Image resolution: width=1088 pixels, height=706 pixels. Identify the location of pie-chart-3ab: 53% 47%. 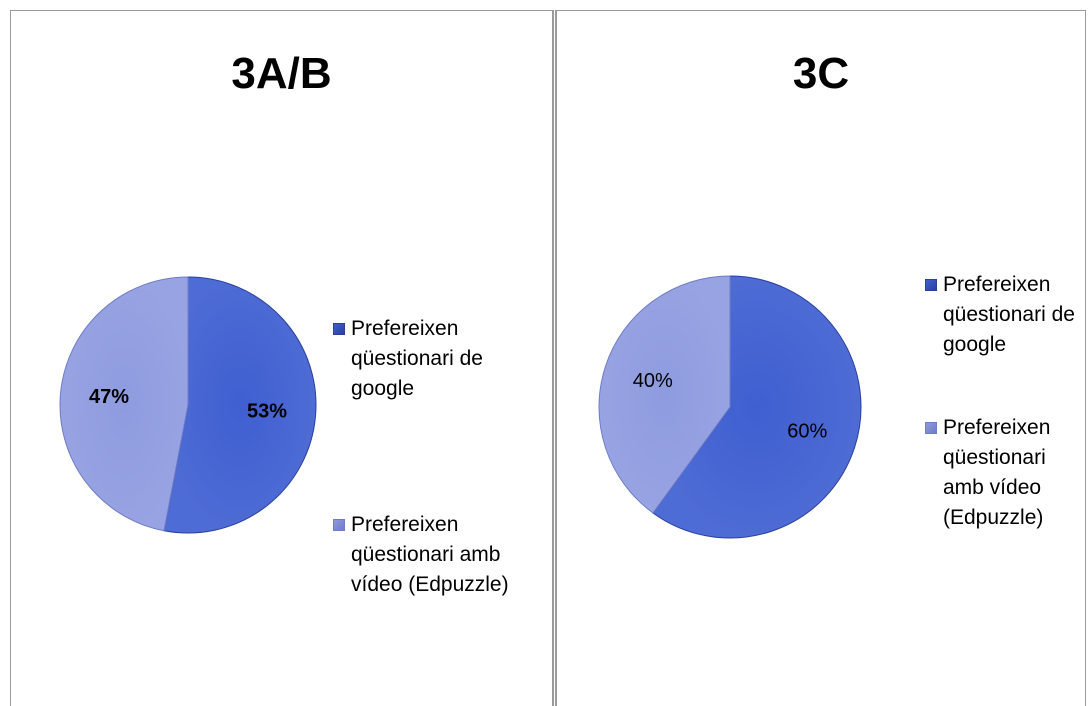
(188, 405).